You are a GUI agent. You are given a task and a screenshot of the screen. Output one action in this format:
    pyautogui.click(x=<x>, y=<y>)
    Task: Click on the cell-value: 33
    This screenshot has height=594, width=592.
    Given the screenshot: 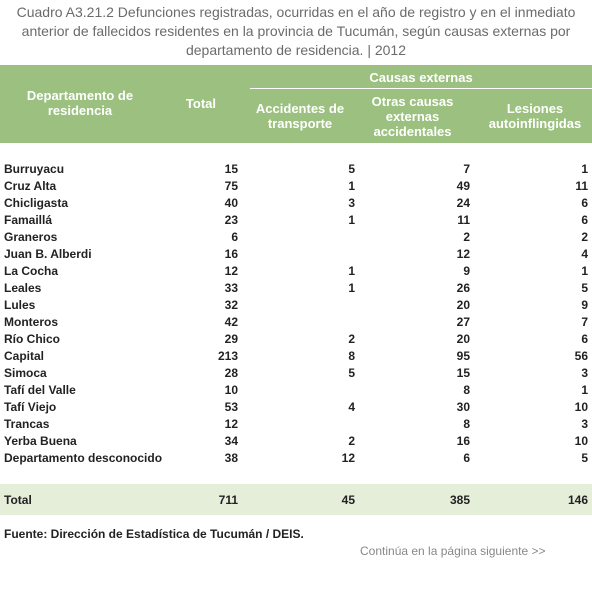 What is the action you would take?
    pyautogui.click(x=231, y=288)
    